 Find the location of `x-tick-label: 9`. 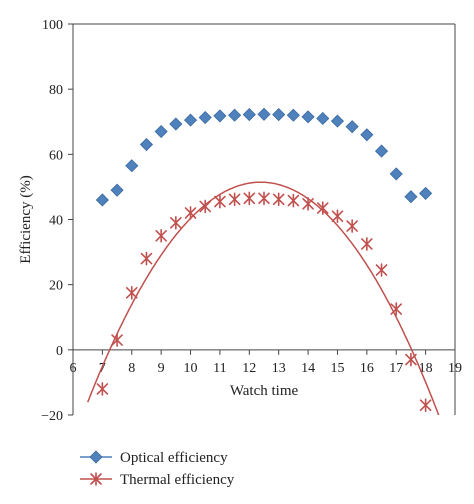

x-tick-label: 9 is located at coordinates (161, 368).